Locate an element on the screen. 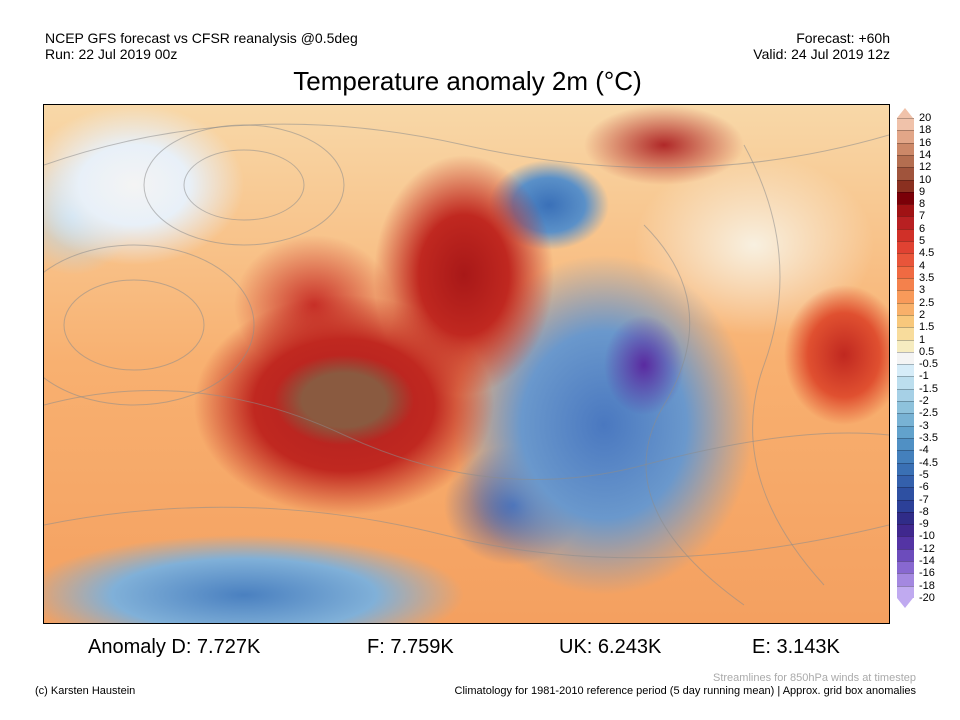  colorbar-tick-label: -9 is located at coordinates (924, 524).